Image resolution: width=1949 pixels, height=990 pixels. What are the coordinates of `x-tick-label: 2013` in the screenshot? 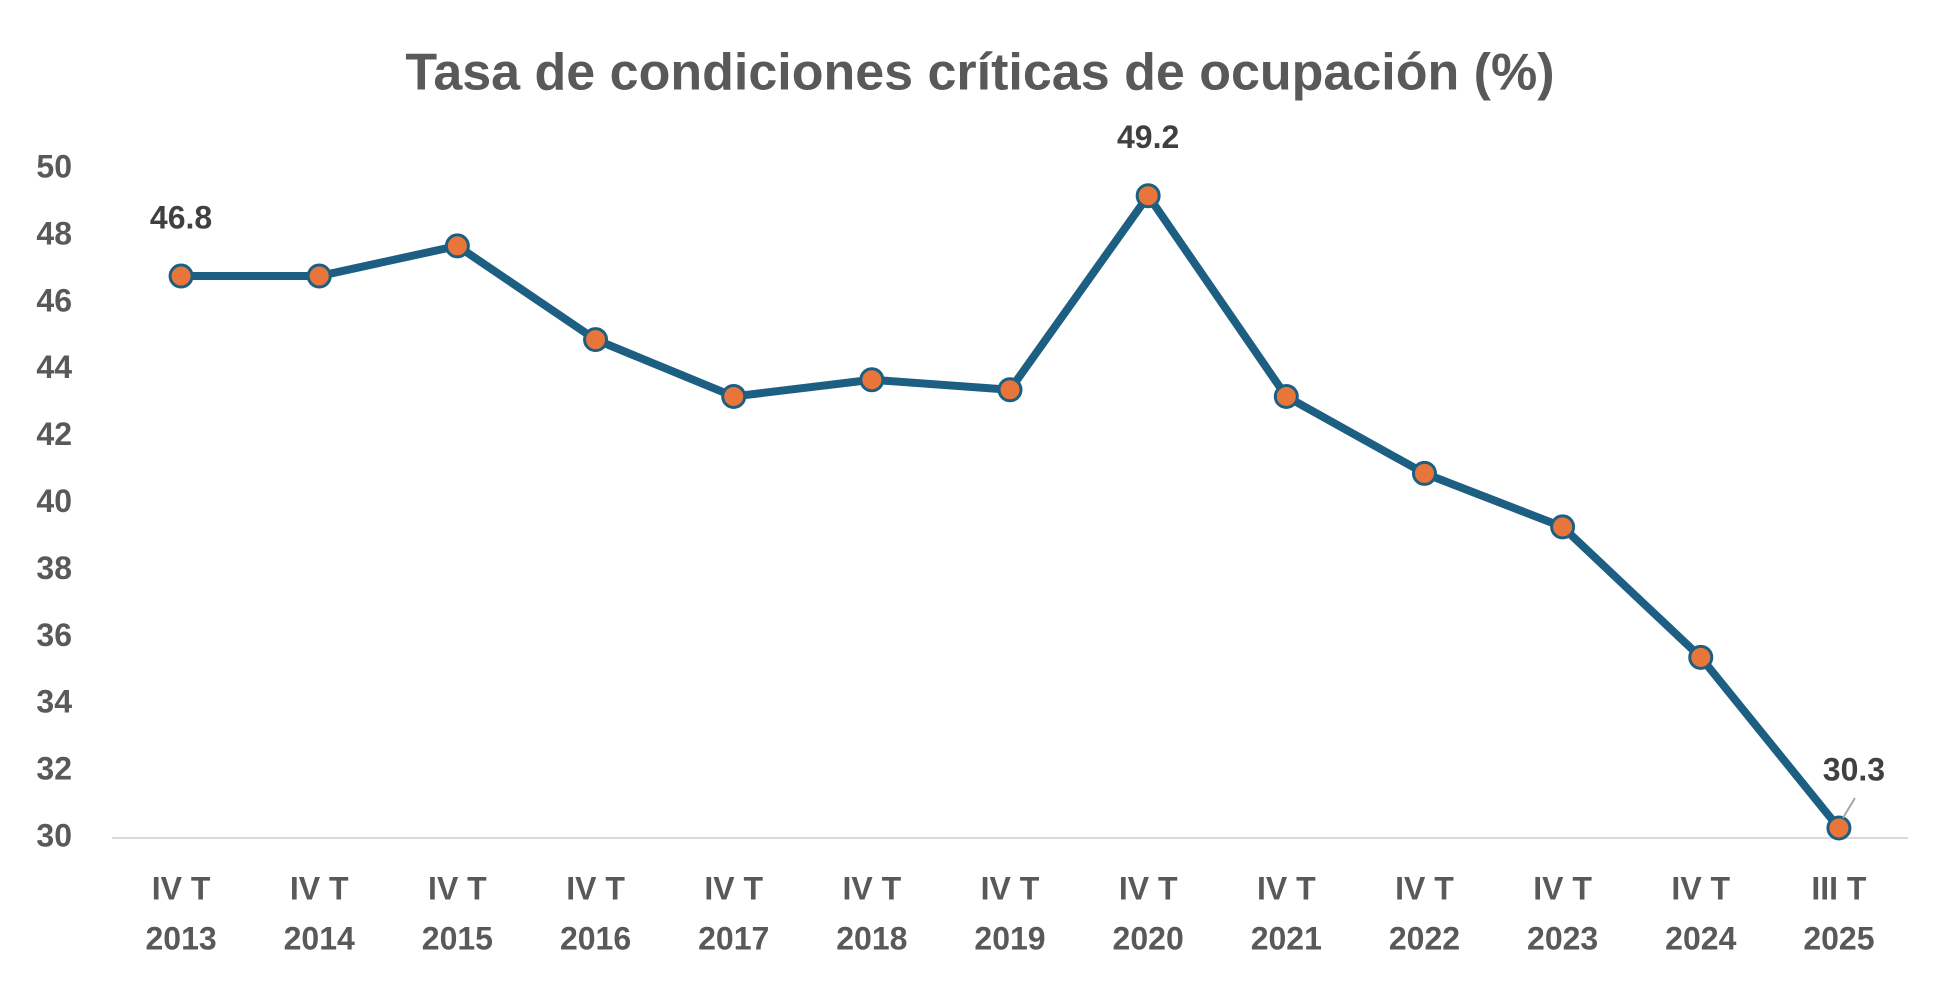 It's located at (180, 938).